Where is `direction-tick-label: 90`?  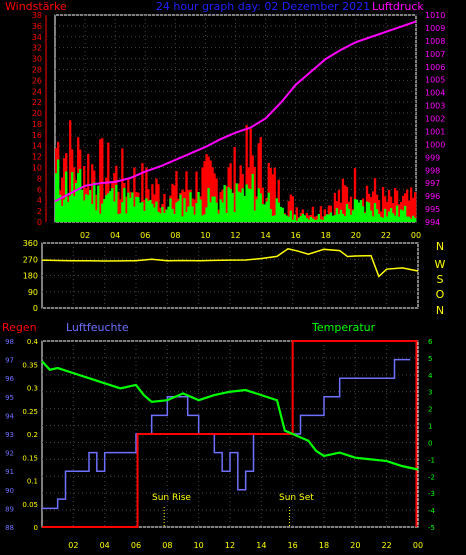
direction-tick-label: 90 is located at coordinates (33, 292).